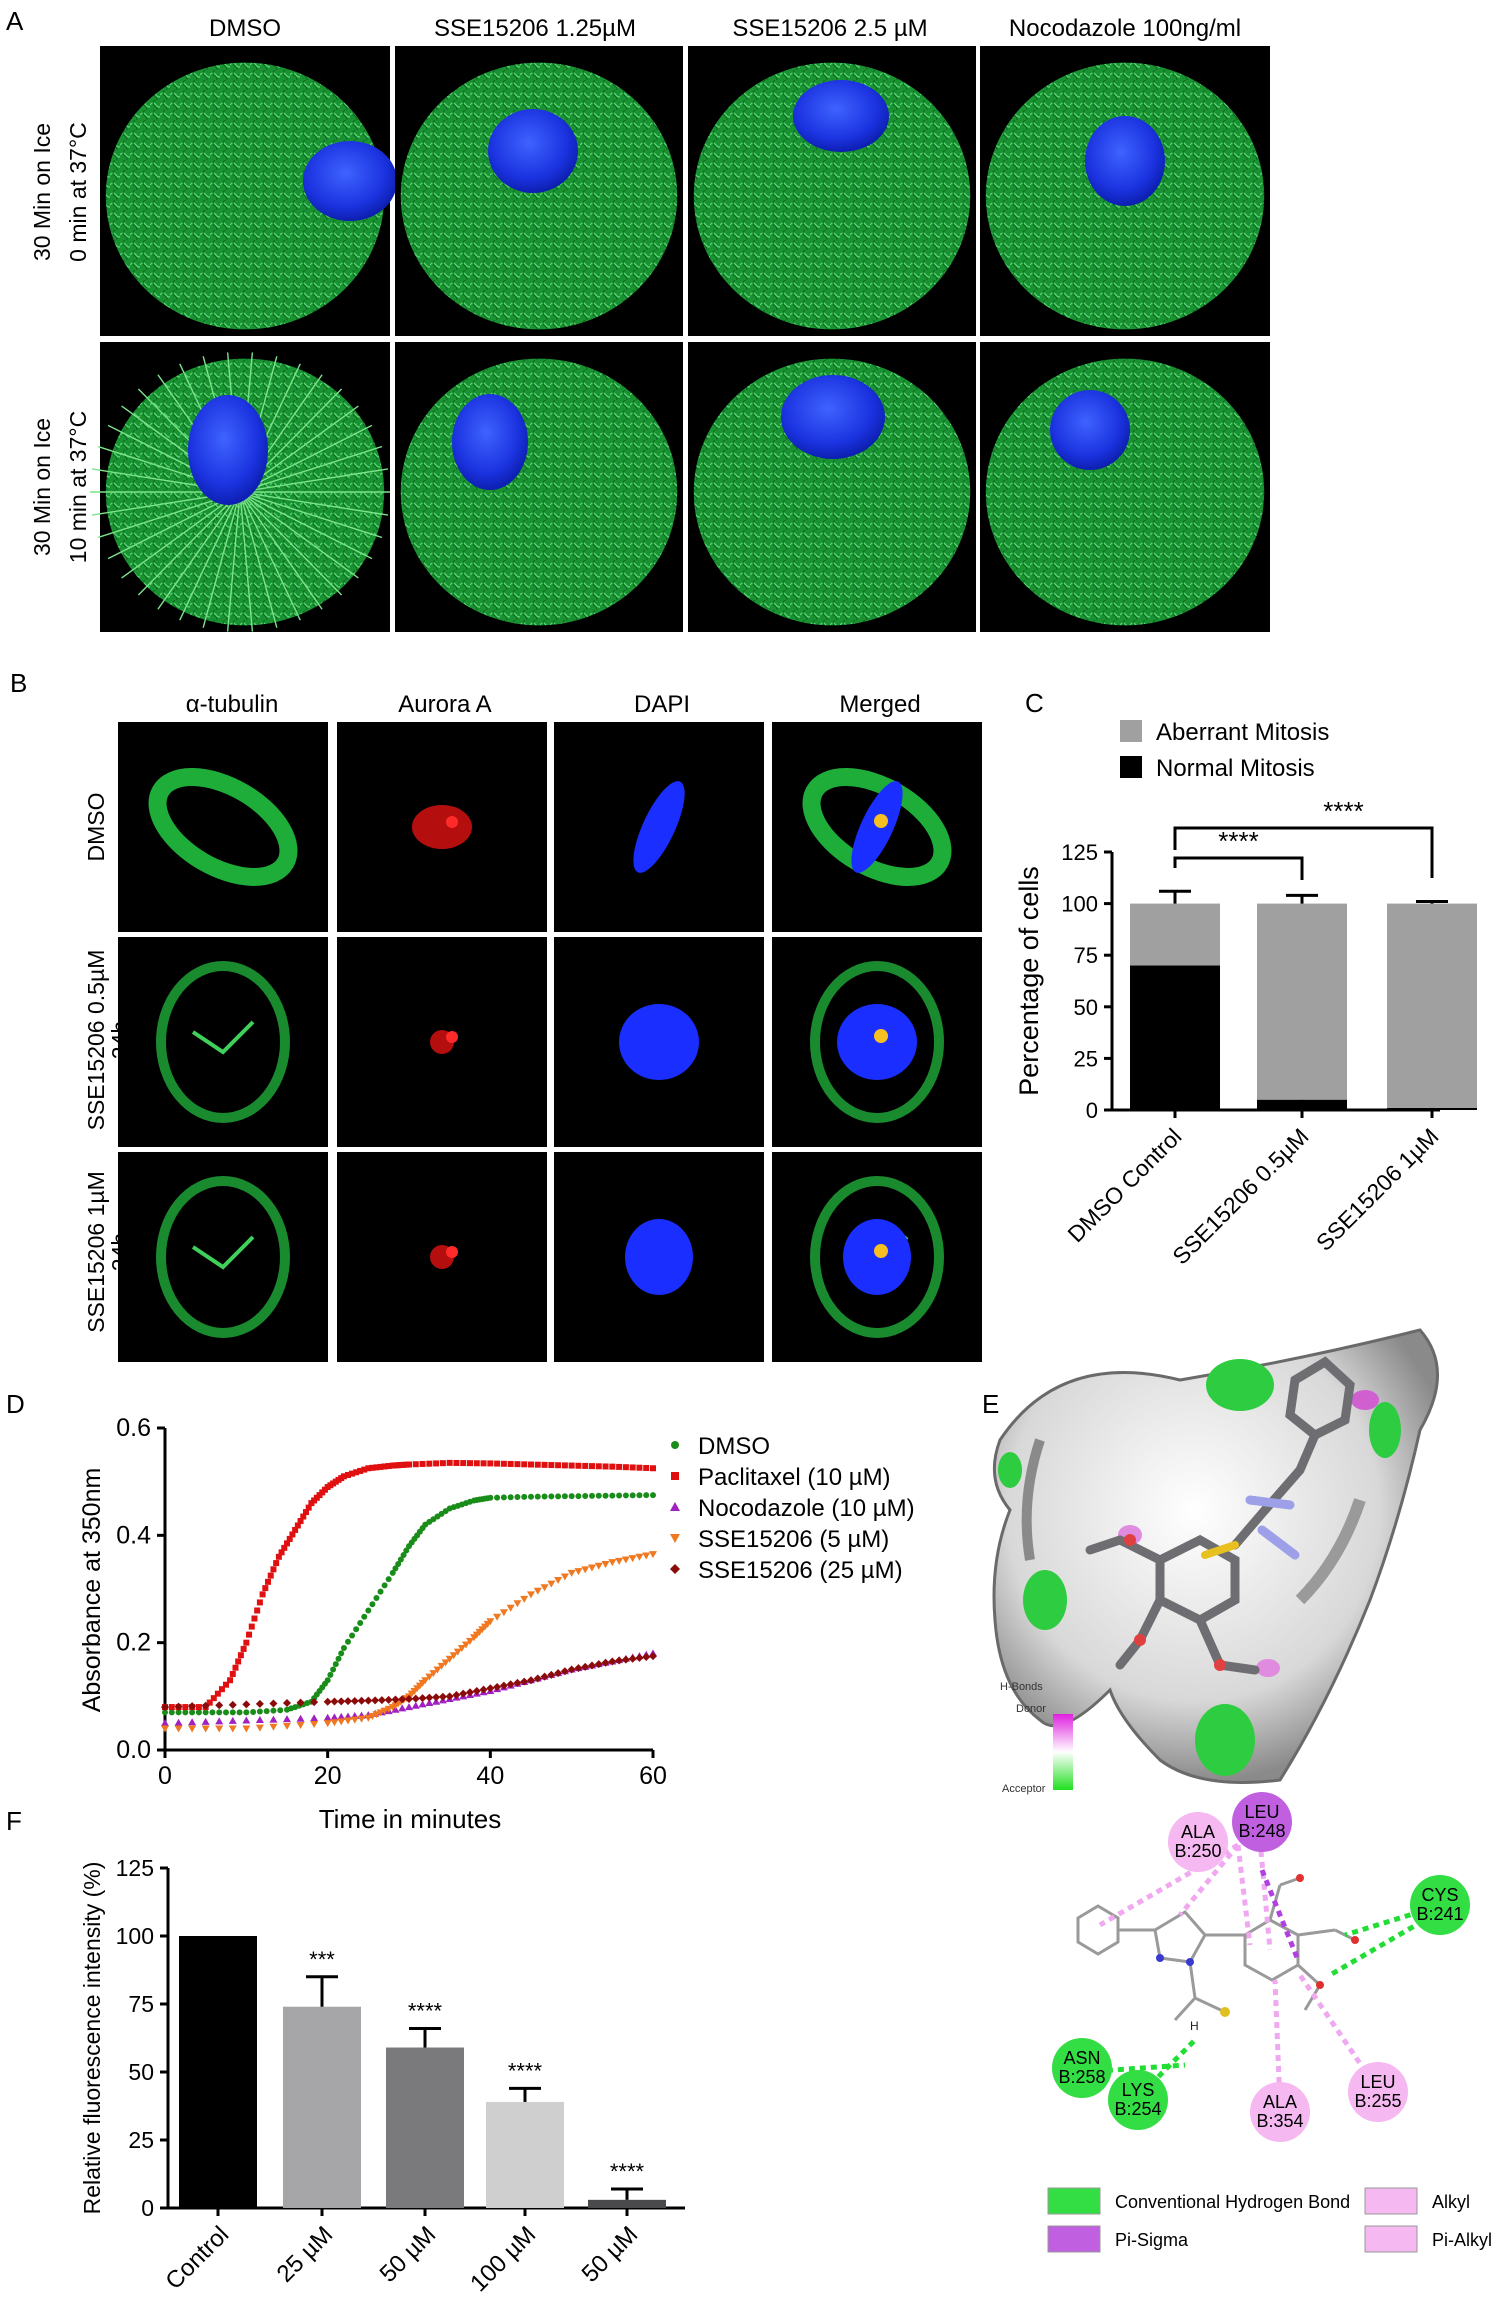 The width and height of the screenshot is (1498, 2300). What do you see at coordinates (1216, 1949) in the screenshot?
I see `ligand-structure` at bounding box center [1216, 1949].